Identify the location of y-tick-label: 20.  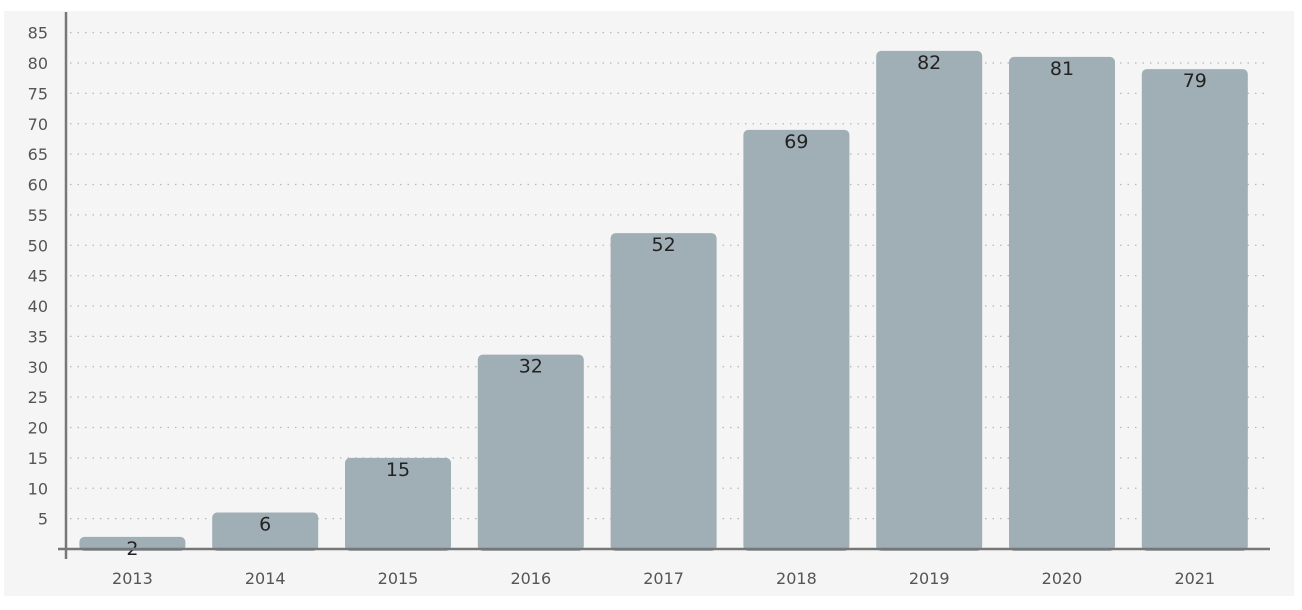
(38, 428).